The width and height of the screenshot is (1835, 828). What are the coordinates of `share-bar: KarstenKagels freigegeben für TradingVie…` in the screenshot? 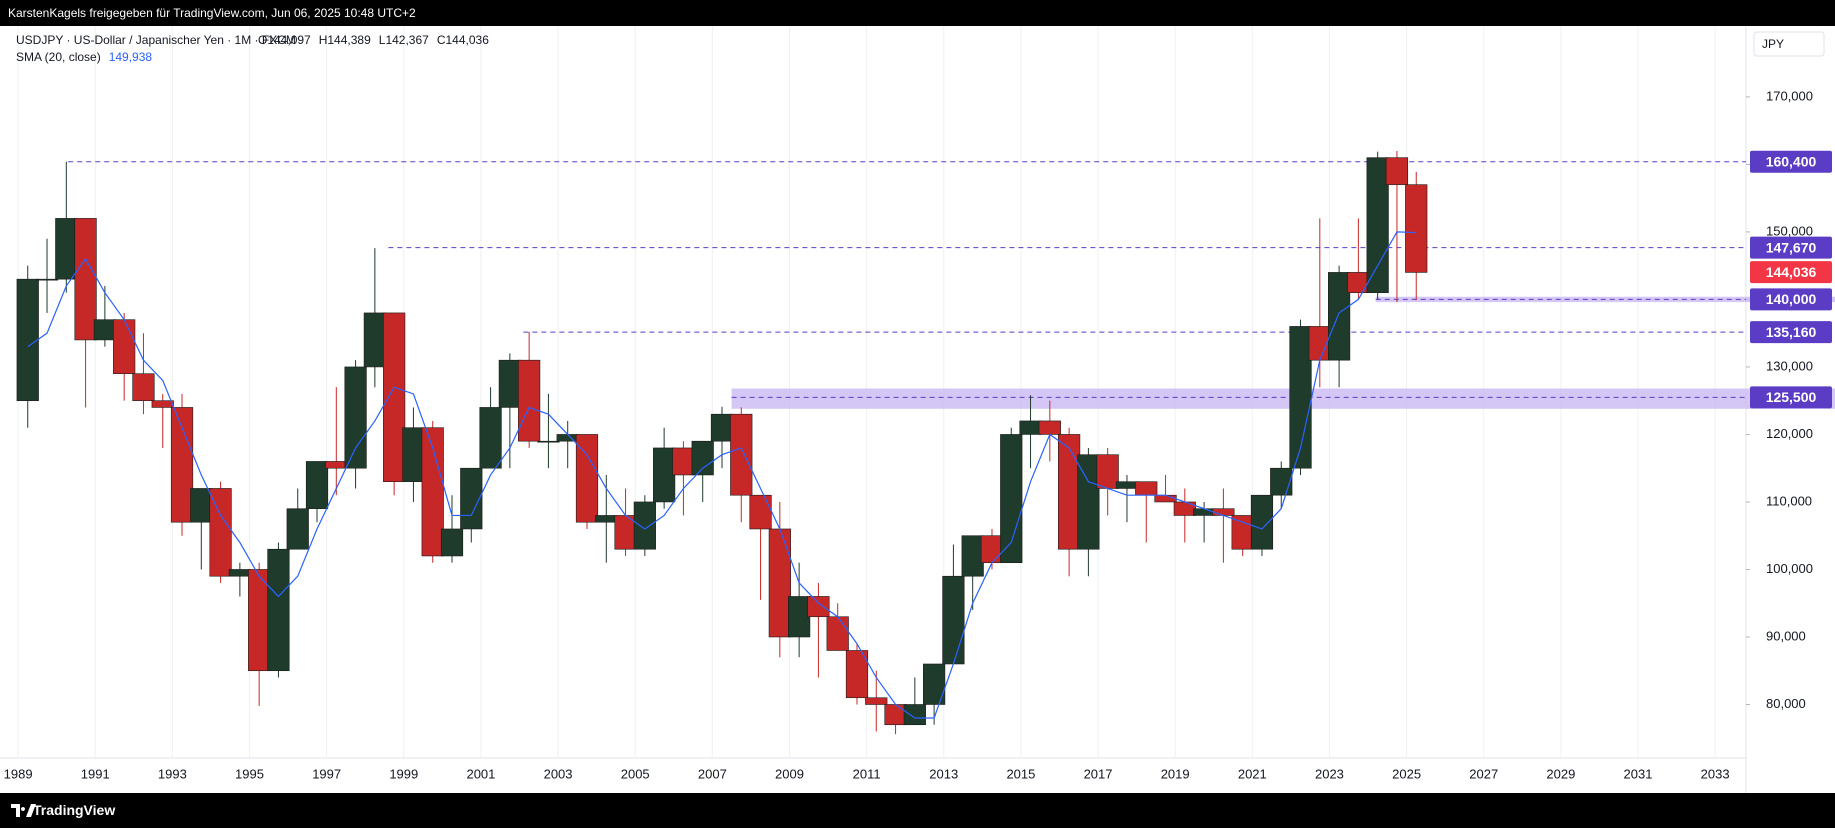 It's located at (917, 13).